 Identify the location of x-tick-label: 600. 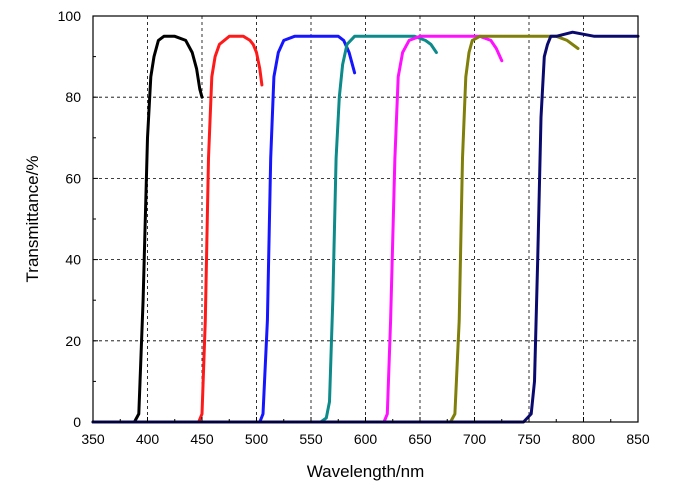
(366, 439).